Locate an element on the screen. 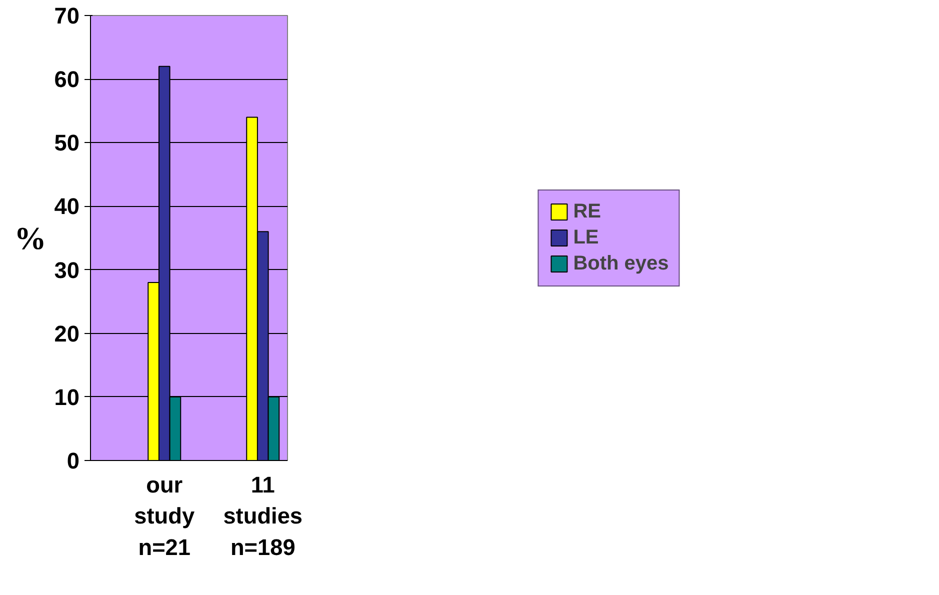 This screenshot has height=595, width=939. legend-label: LE is located at coordinates (586, 237).